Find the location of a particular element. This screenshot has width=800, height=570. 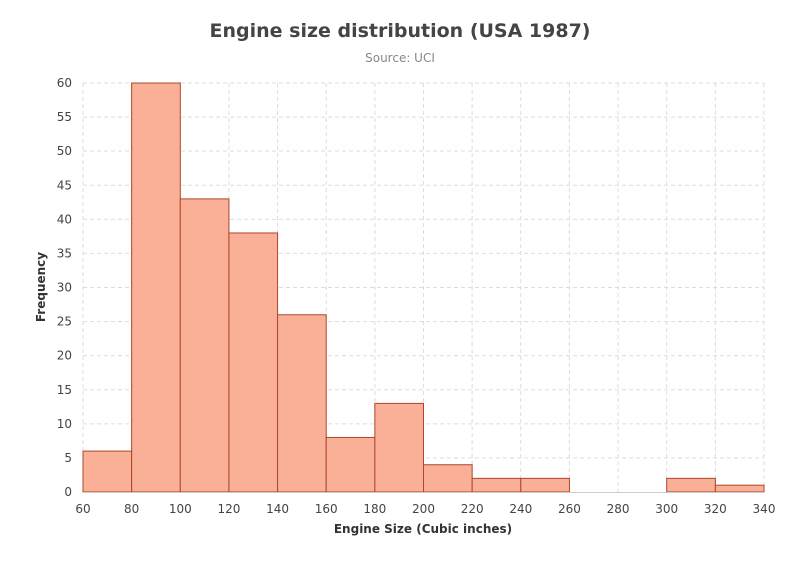

x-tick-label: 340 is located at coordinates (764, 509).